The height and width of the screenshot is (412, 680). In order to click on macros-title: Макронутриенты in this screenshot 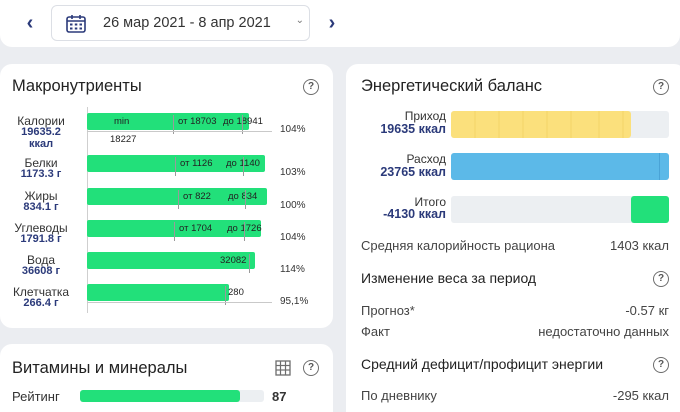, I will do `click(77, 86)`.